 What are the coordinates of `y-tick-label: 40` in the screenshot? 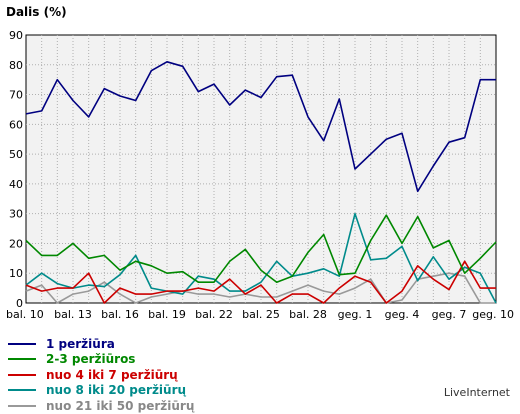 It's located at (16, 184).